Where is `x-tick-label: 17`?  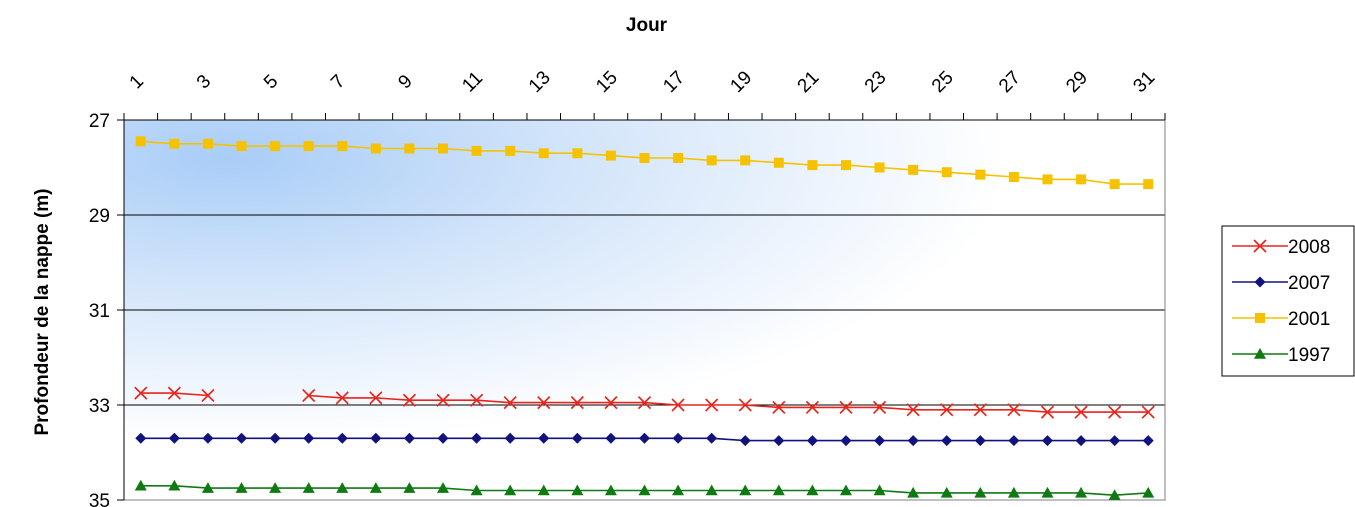
x-tick-label: 17 is located at coordinates (674, 82).